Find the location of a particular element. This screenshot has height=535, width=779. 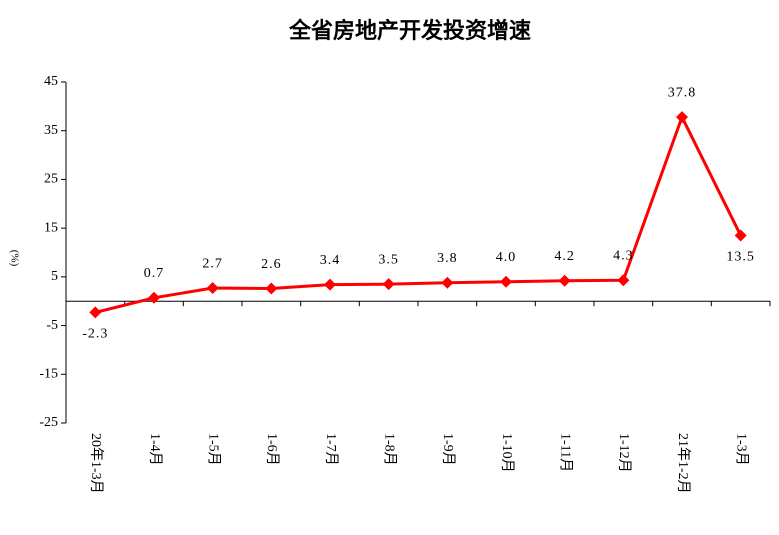

x-tick-label: 1-7月 is located at coordinates (331, 449).